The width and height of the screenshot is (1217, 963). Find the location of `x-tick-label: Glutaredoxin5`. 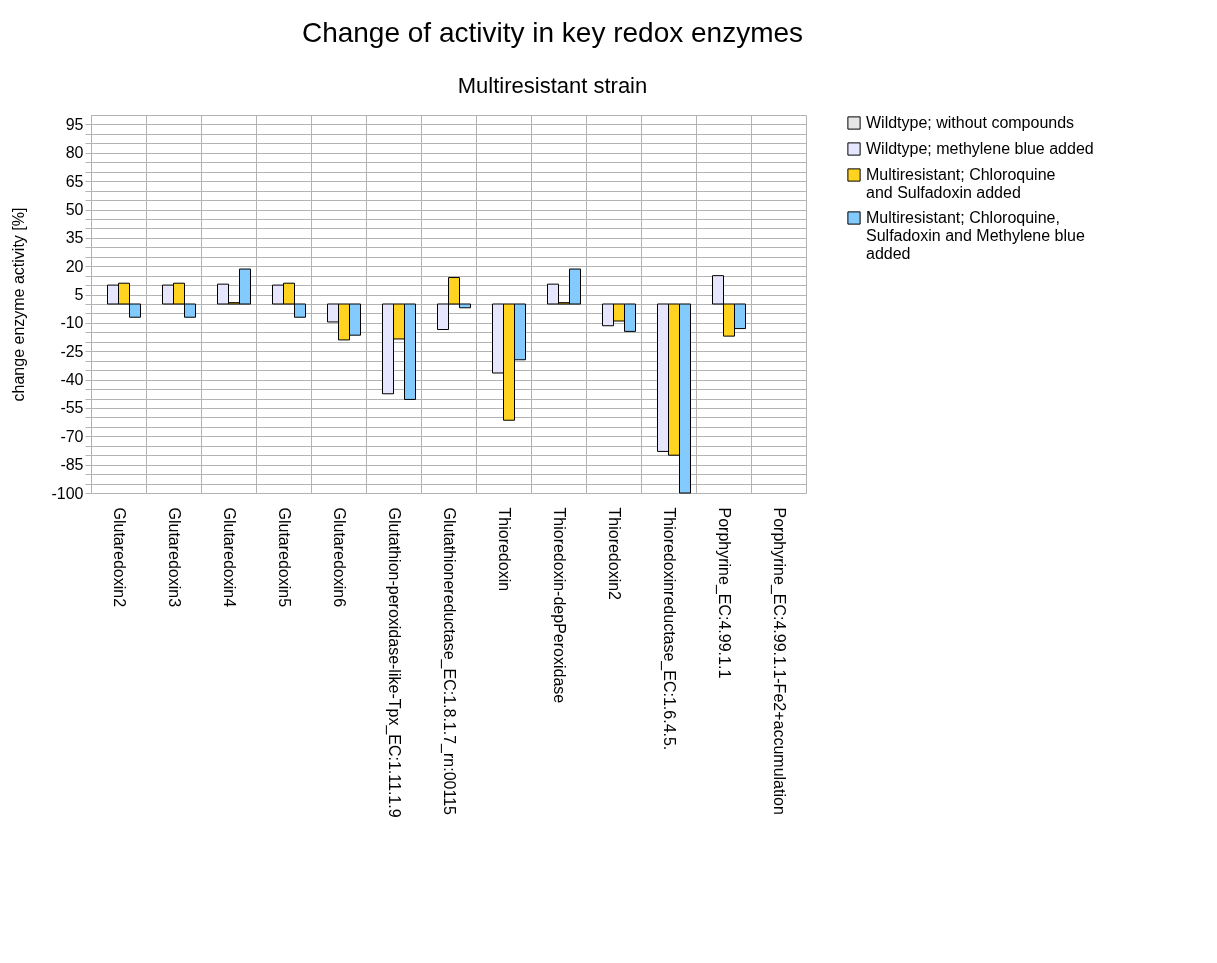

x-tick-label: Glutaredoxin5 is located at coordinates (284, 557).